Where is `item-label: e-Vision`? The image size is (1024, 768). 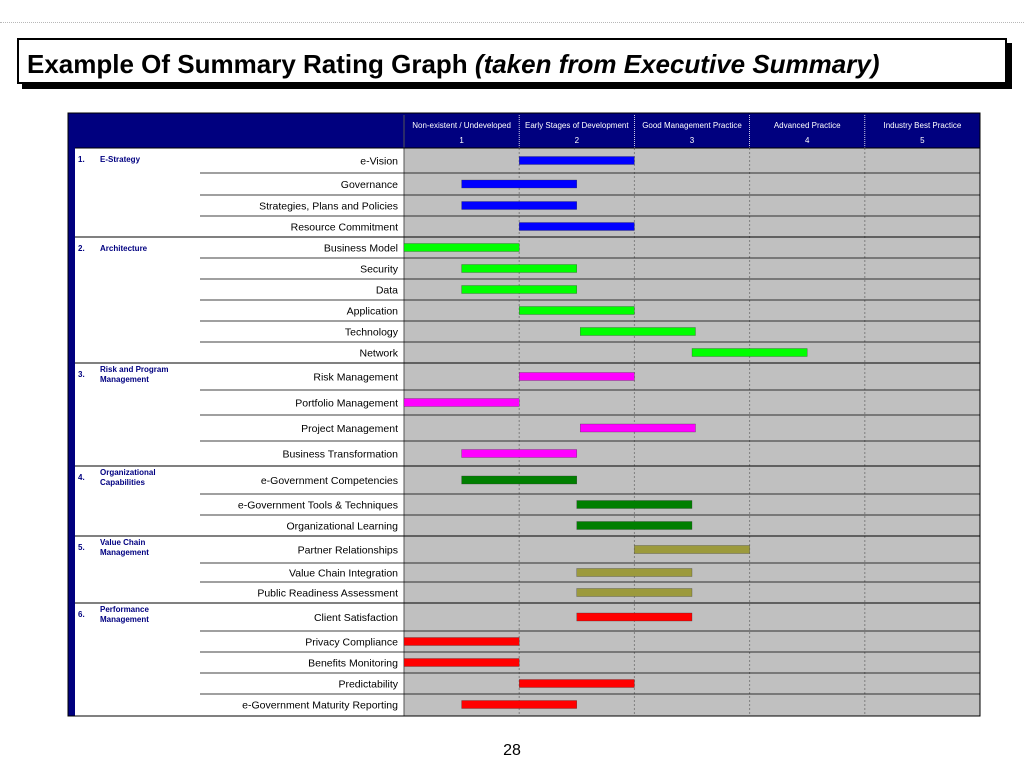 item-label: e-Vision is located at coordinates (379, 162).